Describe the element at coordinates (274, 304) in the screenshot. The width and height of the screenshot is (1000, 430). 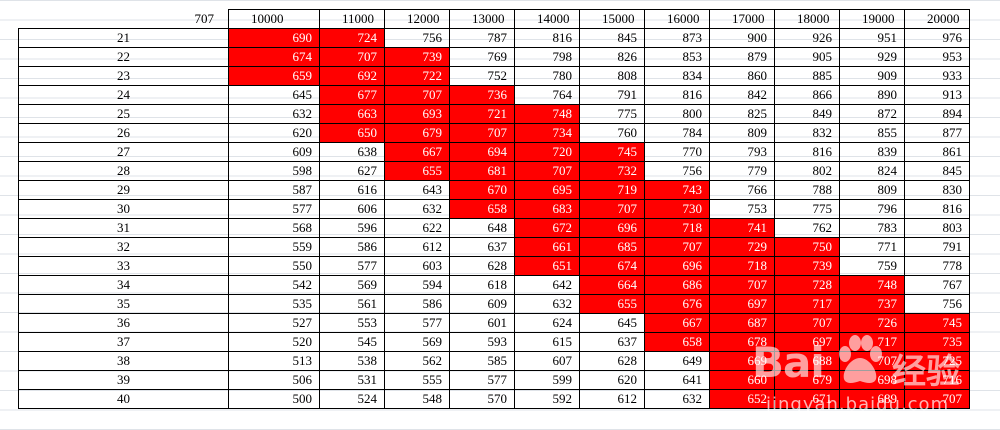
I see `table-cell: 535` at that location.